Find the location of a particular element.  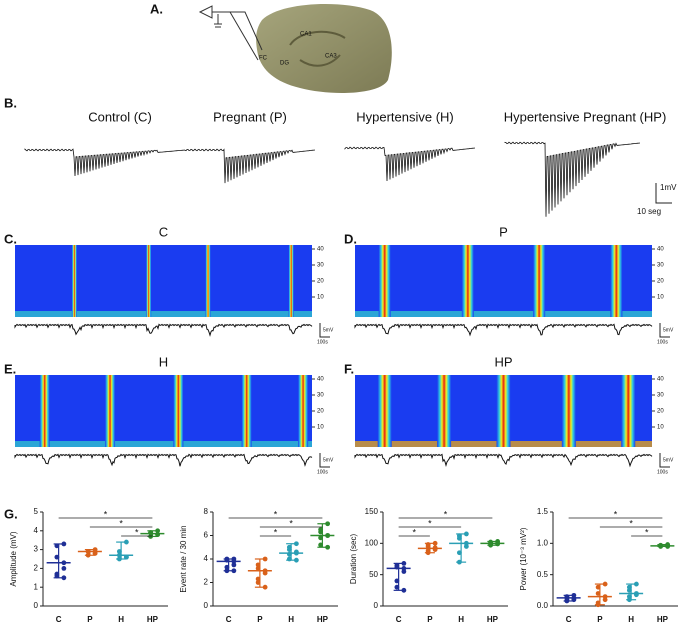

y-axis-label: Event rate / 30 min is located at coordinates (183, 558).